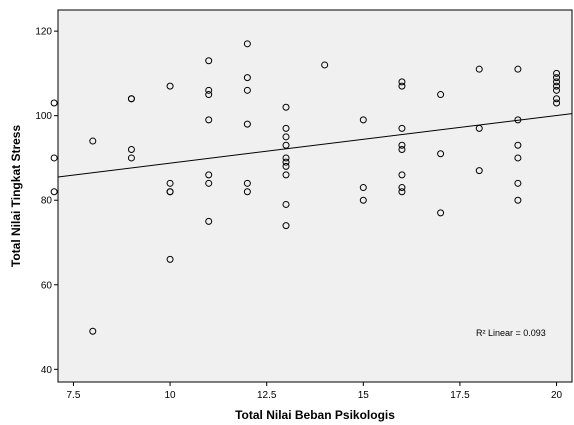  What do you see at coordinates (47, 285) in the screenshot?
I see `y-tick-label: 60` at bounding box center [47, 285].